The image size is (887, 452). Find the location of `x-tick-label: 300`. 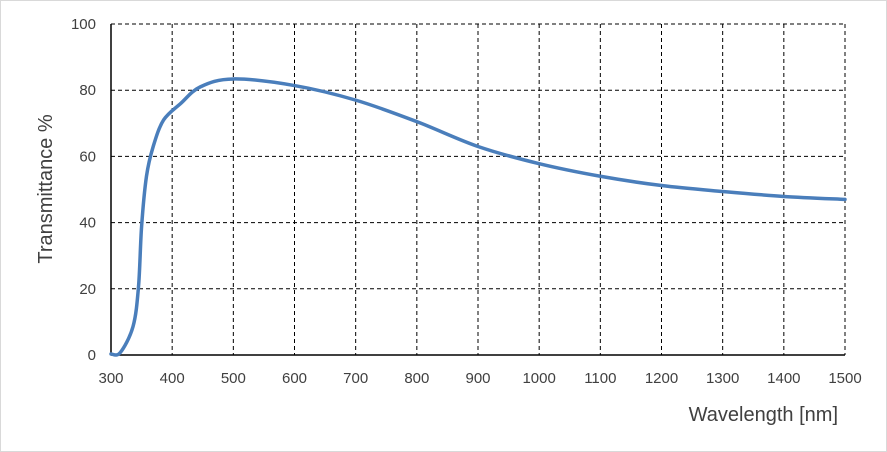

x-tick-label: 300 is located at coordinates (110, 378).